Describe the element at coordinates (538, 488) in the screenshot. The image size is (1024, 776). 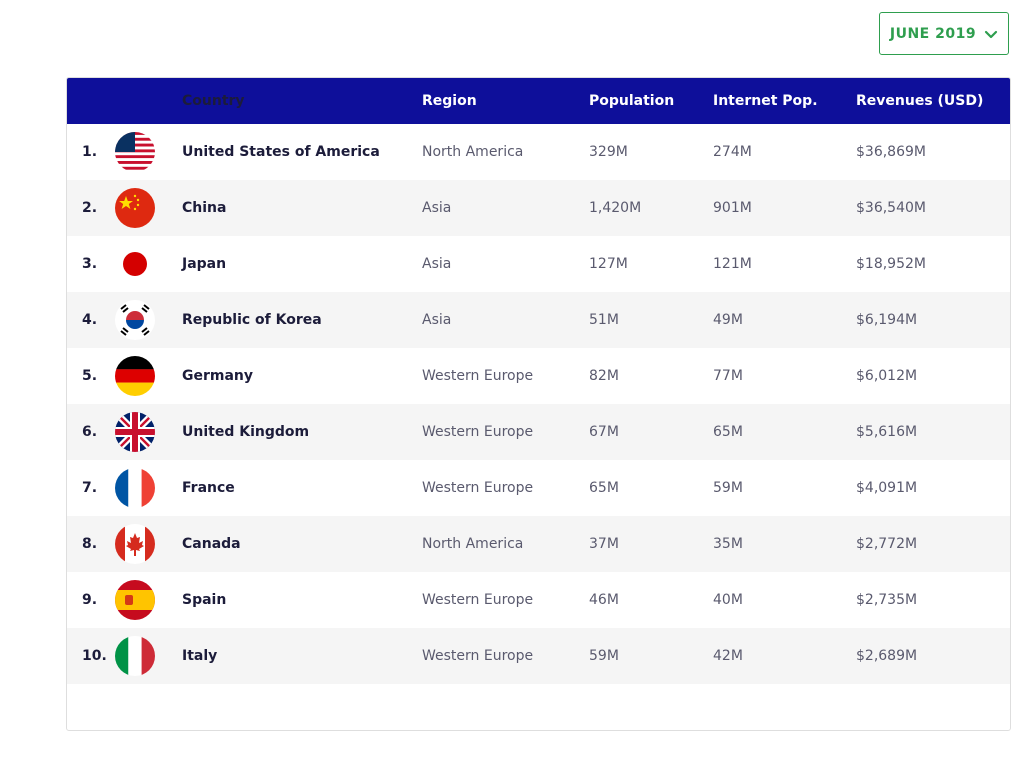
I see `table-row: 7. France Western Europe 65M 59M $4,091M` at that location.